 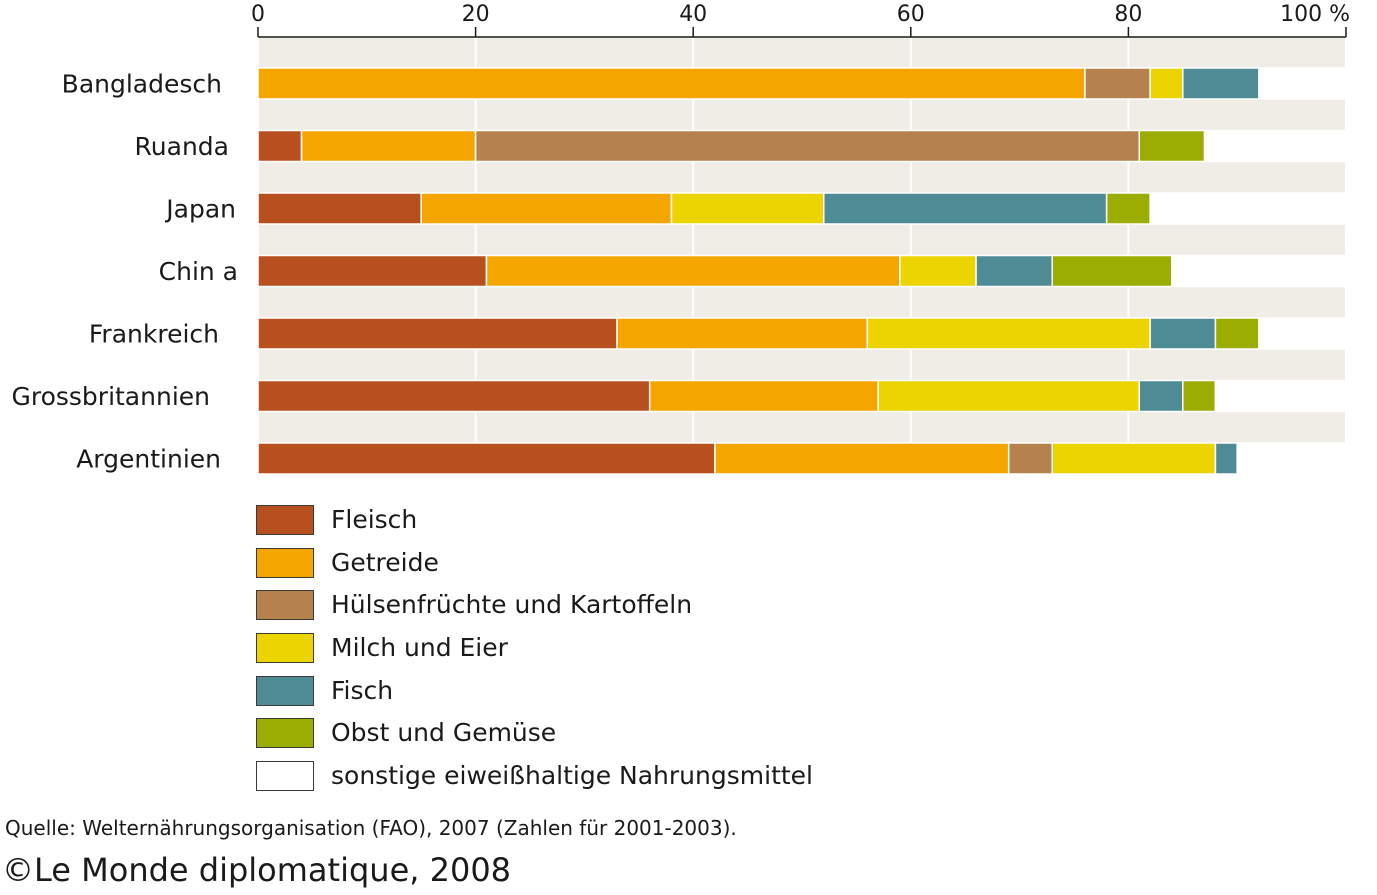 What do you see at coordinates (110, 396) in the screenshot?
I see `y-category-label: Grossbritannien` at bounding box center [110, 396].